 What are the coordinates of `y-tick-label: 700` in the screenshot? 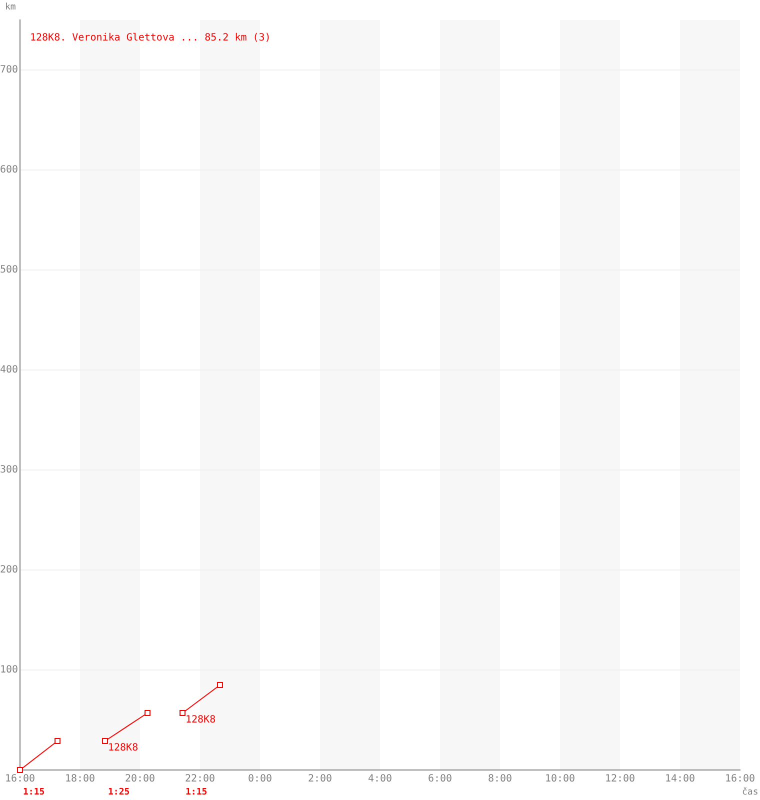 It's located at (9, 70).